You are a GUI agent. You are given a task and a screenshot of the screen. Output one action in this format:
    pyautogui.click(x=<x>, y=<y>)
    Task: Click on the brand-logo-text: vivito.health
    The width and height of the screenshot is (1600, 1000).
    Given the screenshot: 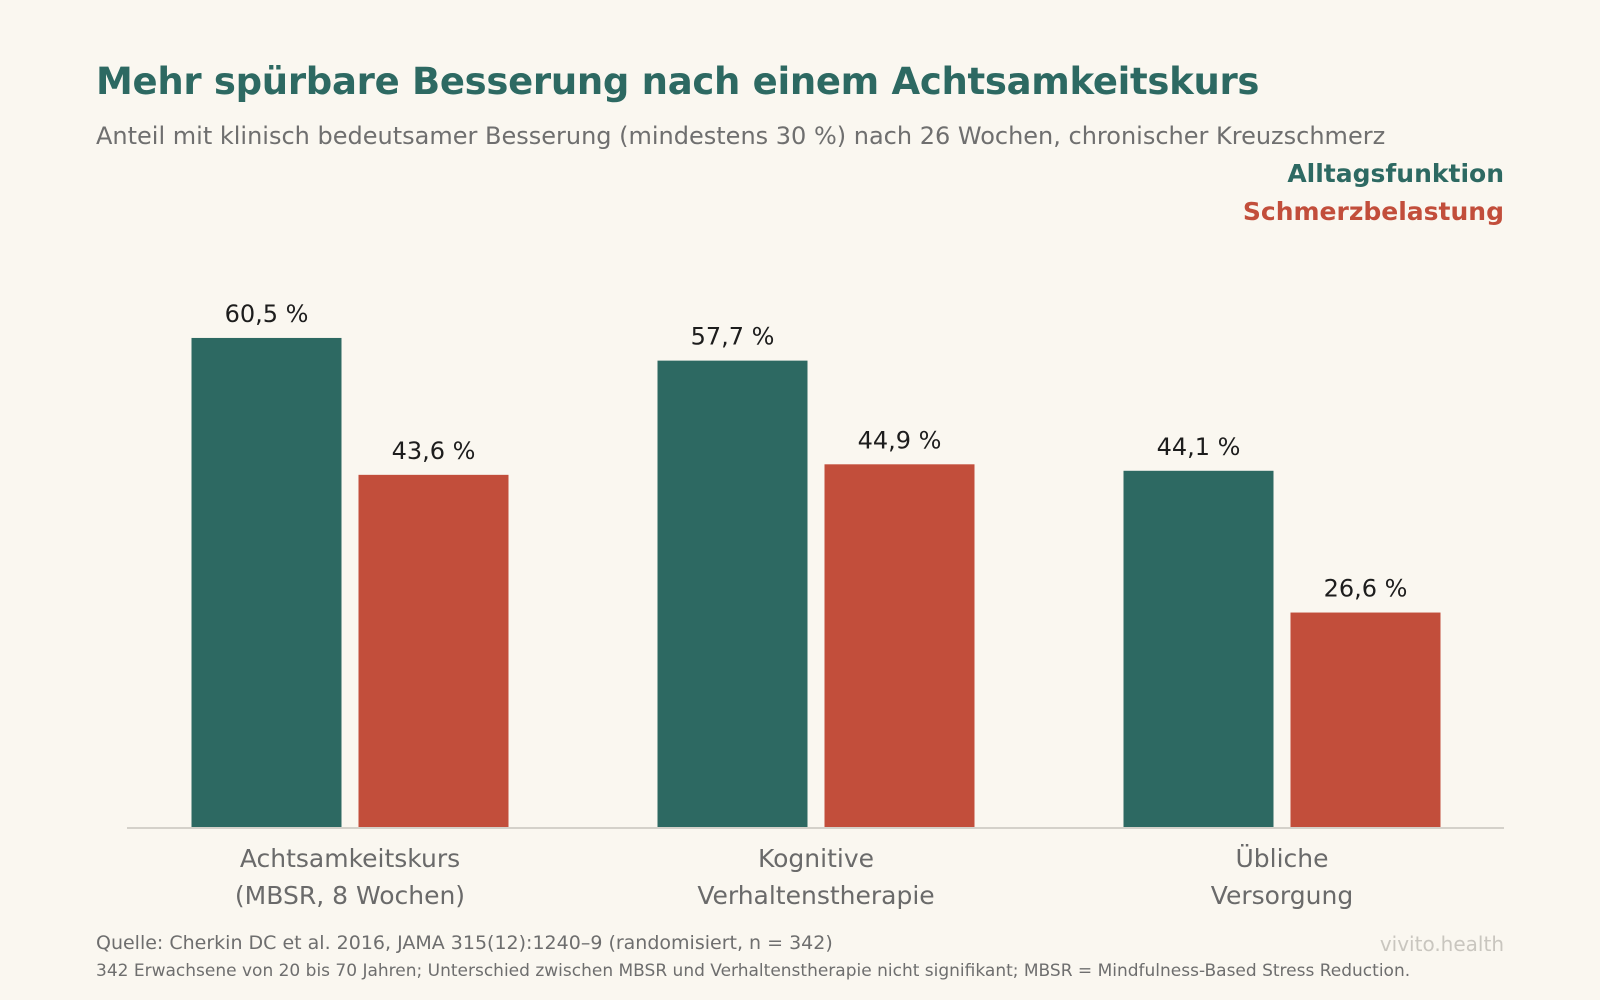 What is the action you would take?
    pyautogui.click(x=1441, y=944)
    